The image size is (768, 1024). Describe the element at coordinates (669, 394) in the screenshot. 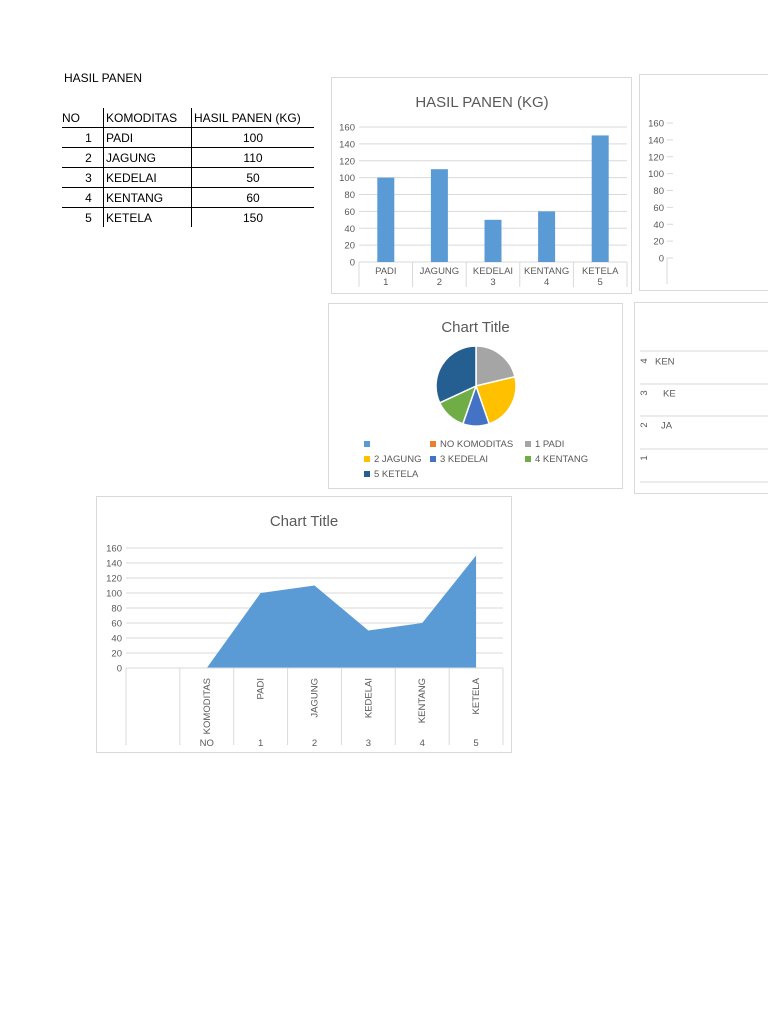

I see `category-label: KE` at that location.